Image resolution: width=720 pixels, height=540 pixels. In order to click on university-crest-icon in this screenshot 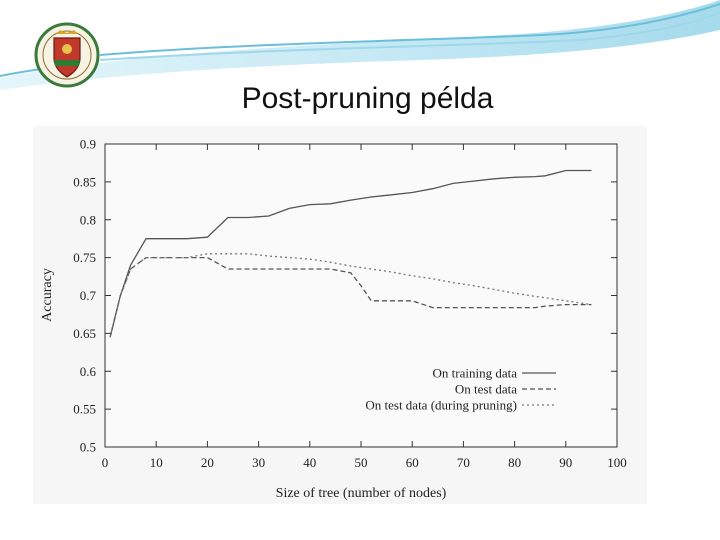, I will do `click(67, 55)`.